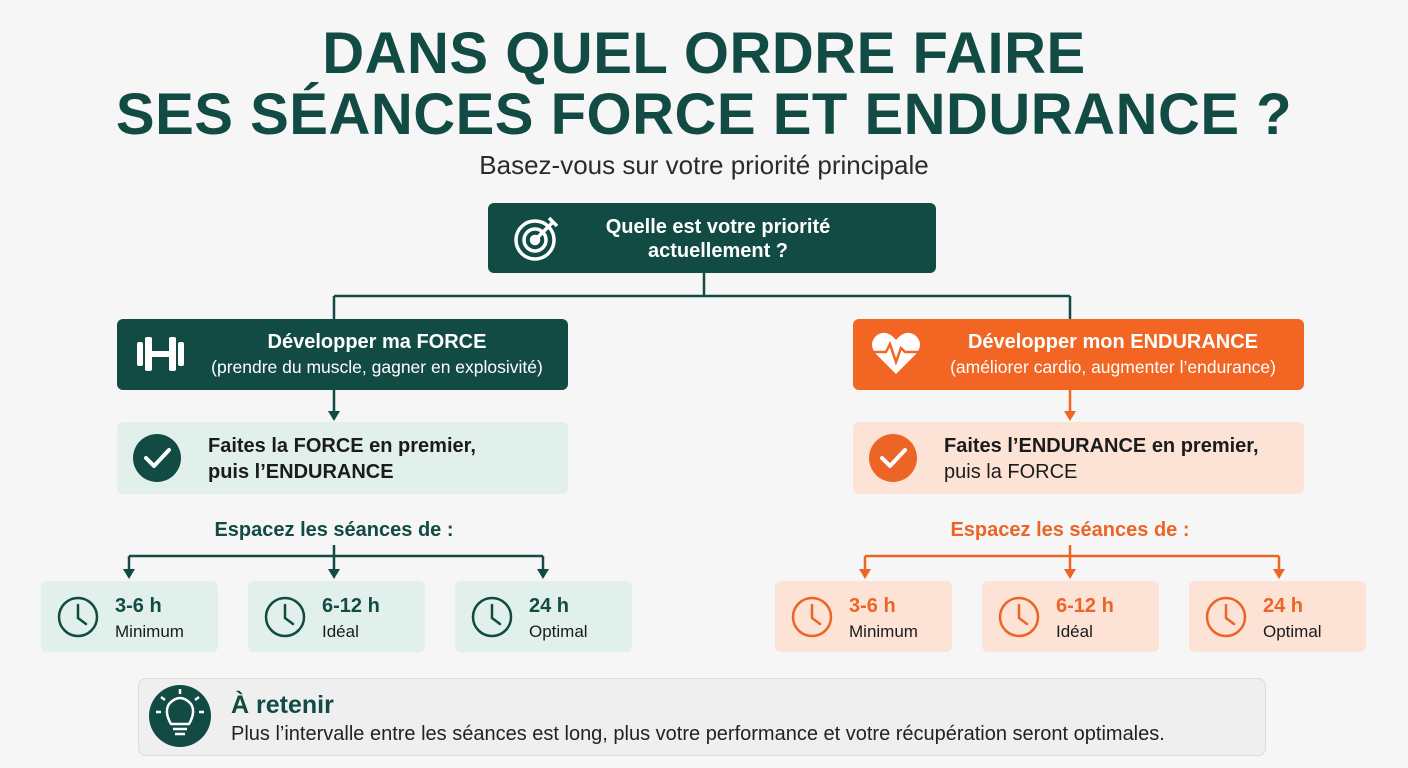 Image resolution: width=1408 pixels, height=768 pixels. Describe the element at coordinates (301, 472) in the screenshot. I see `advice-line: puis l’ENDURANCE` at that location.